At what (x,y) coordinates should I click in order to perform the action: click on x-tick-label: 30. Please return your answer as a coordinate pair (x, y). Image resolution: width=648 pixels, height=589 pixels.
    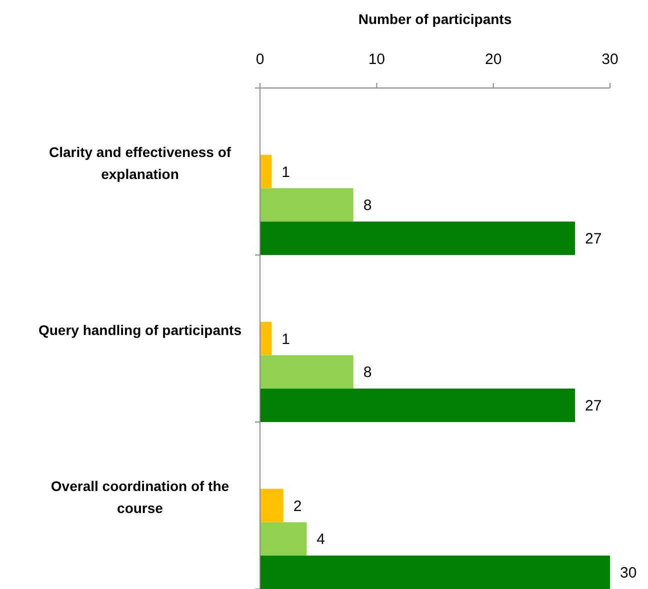
    Looking at the image, I should click on (610, 59).